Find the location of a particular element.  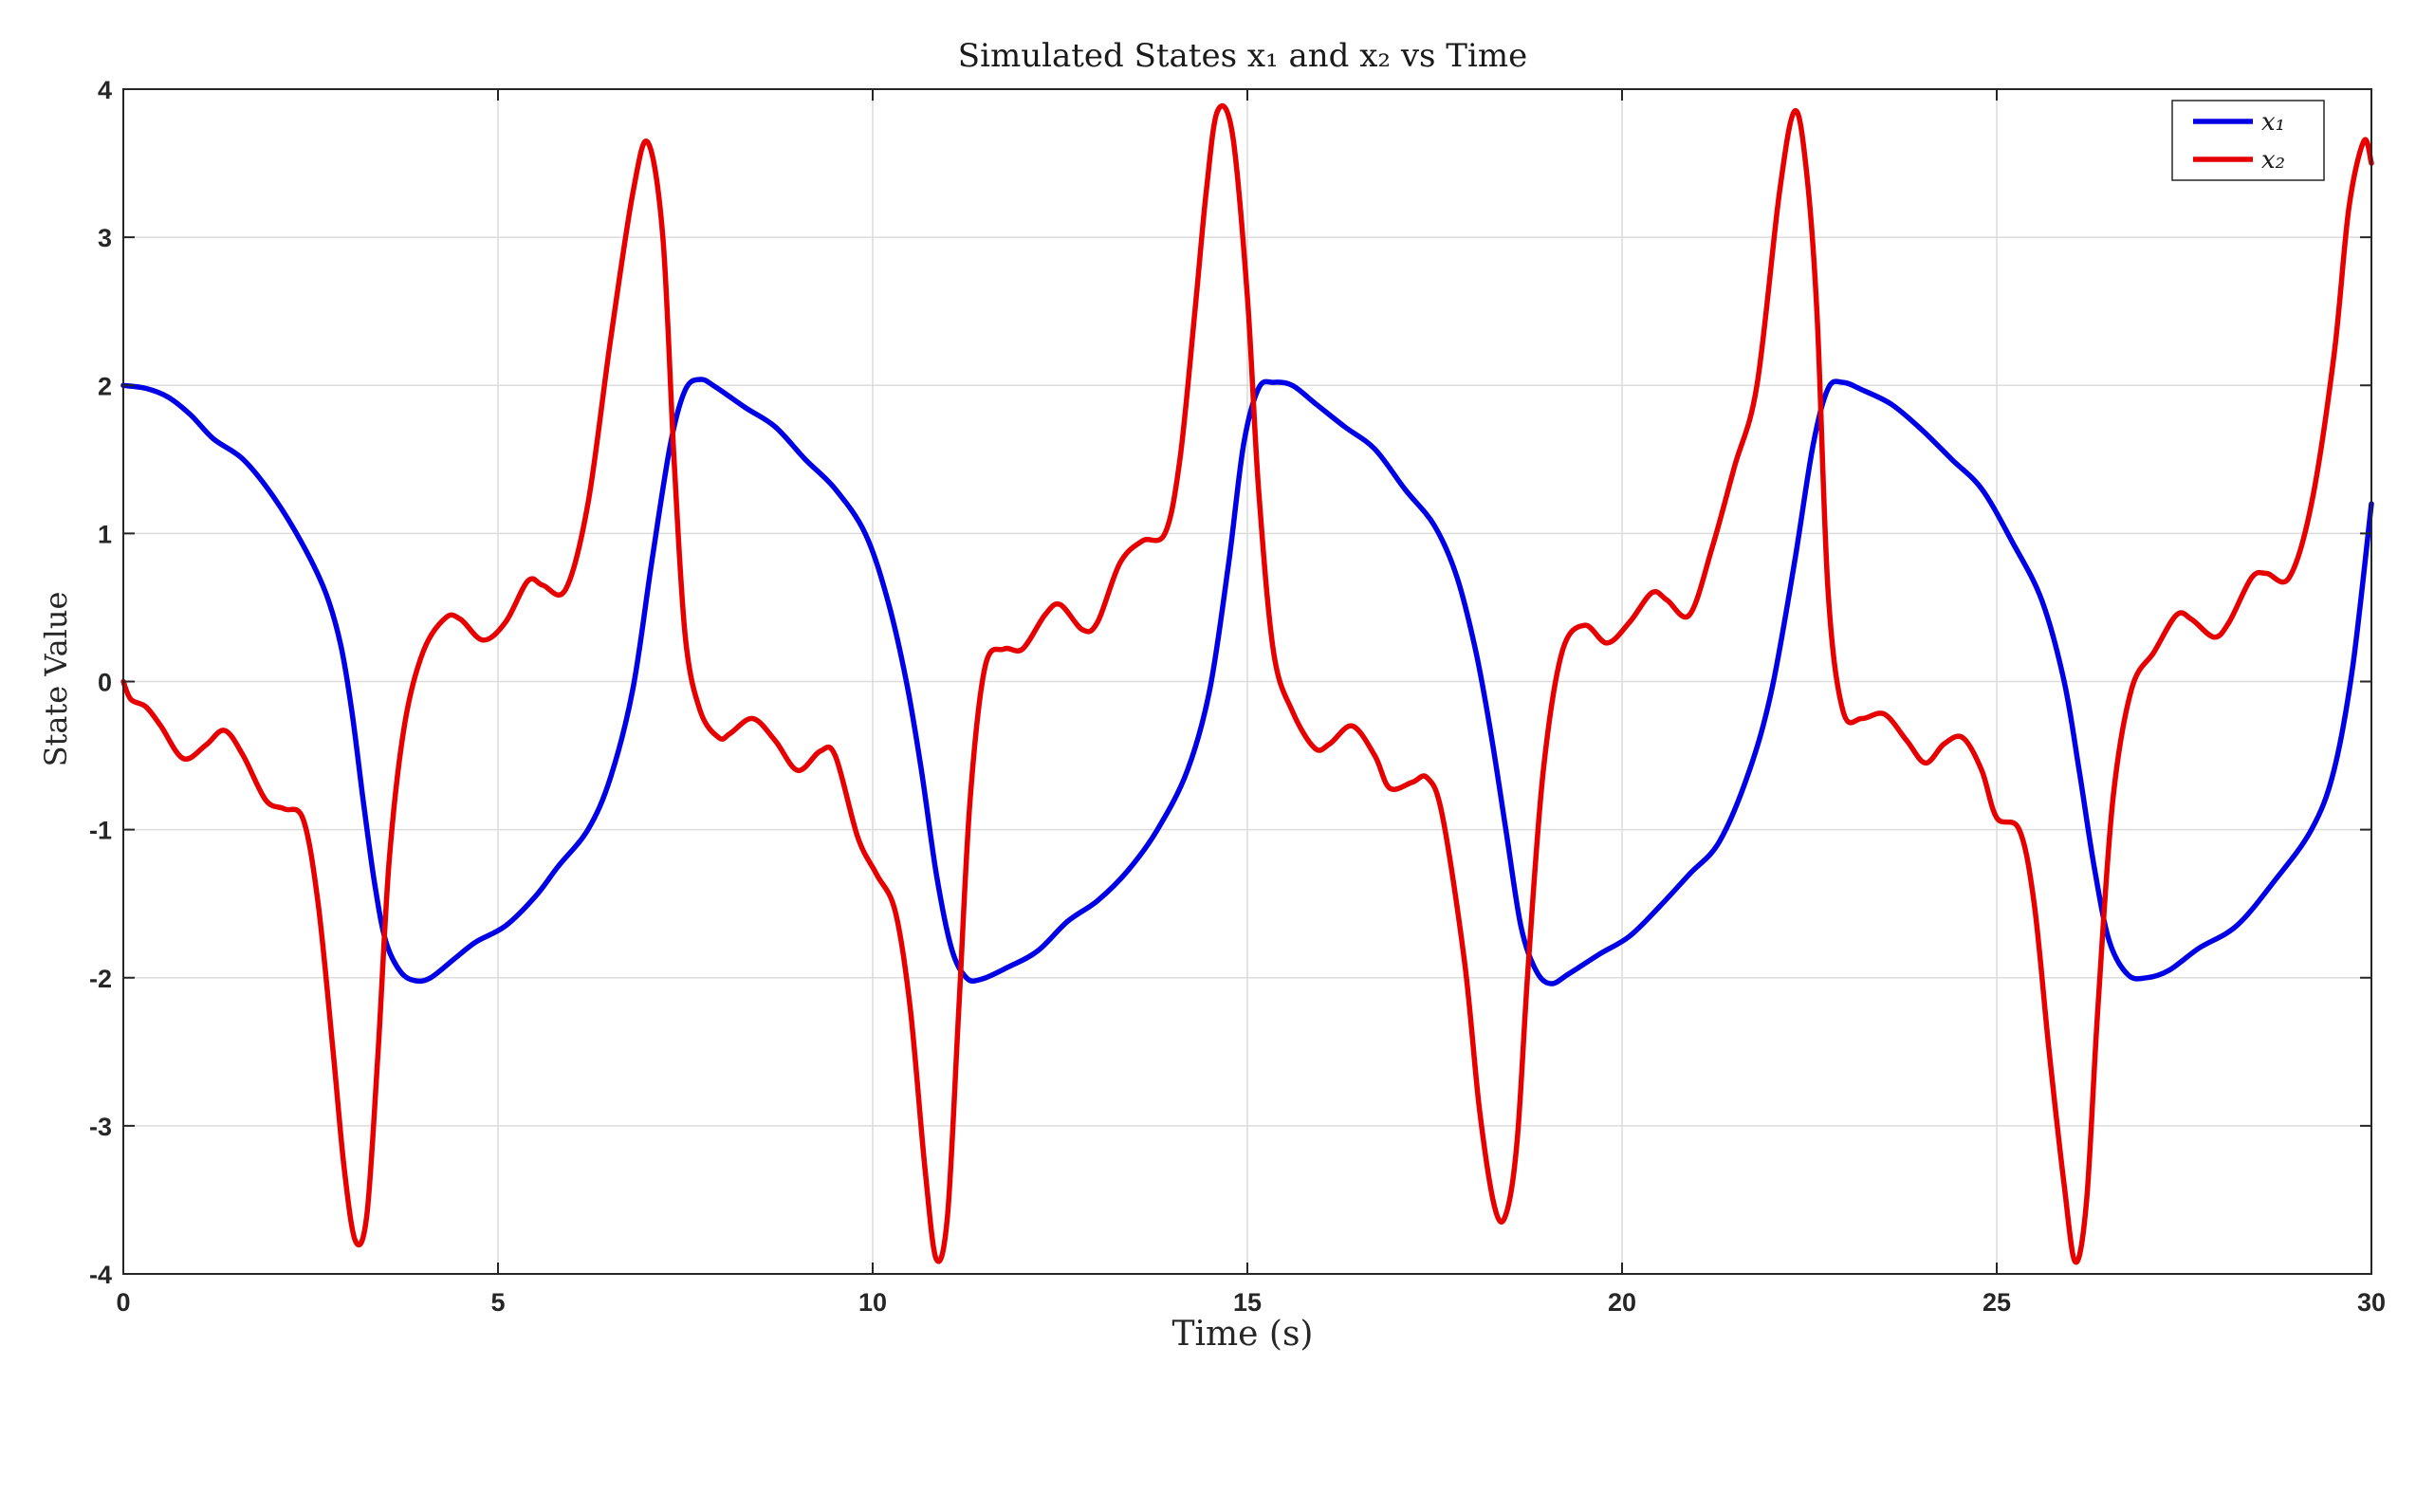

legend-box is located at coordinates (2248, 140).